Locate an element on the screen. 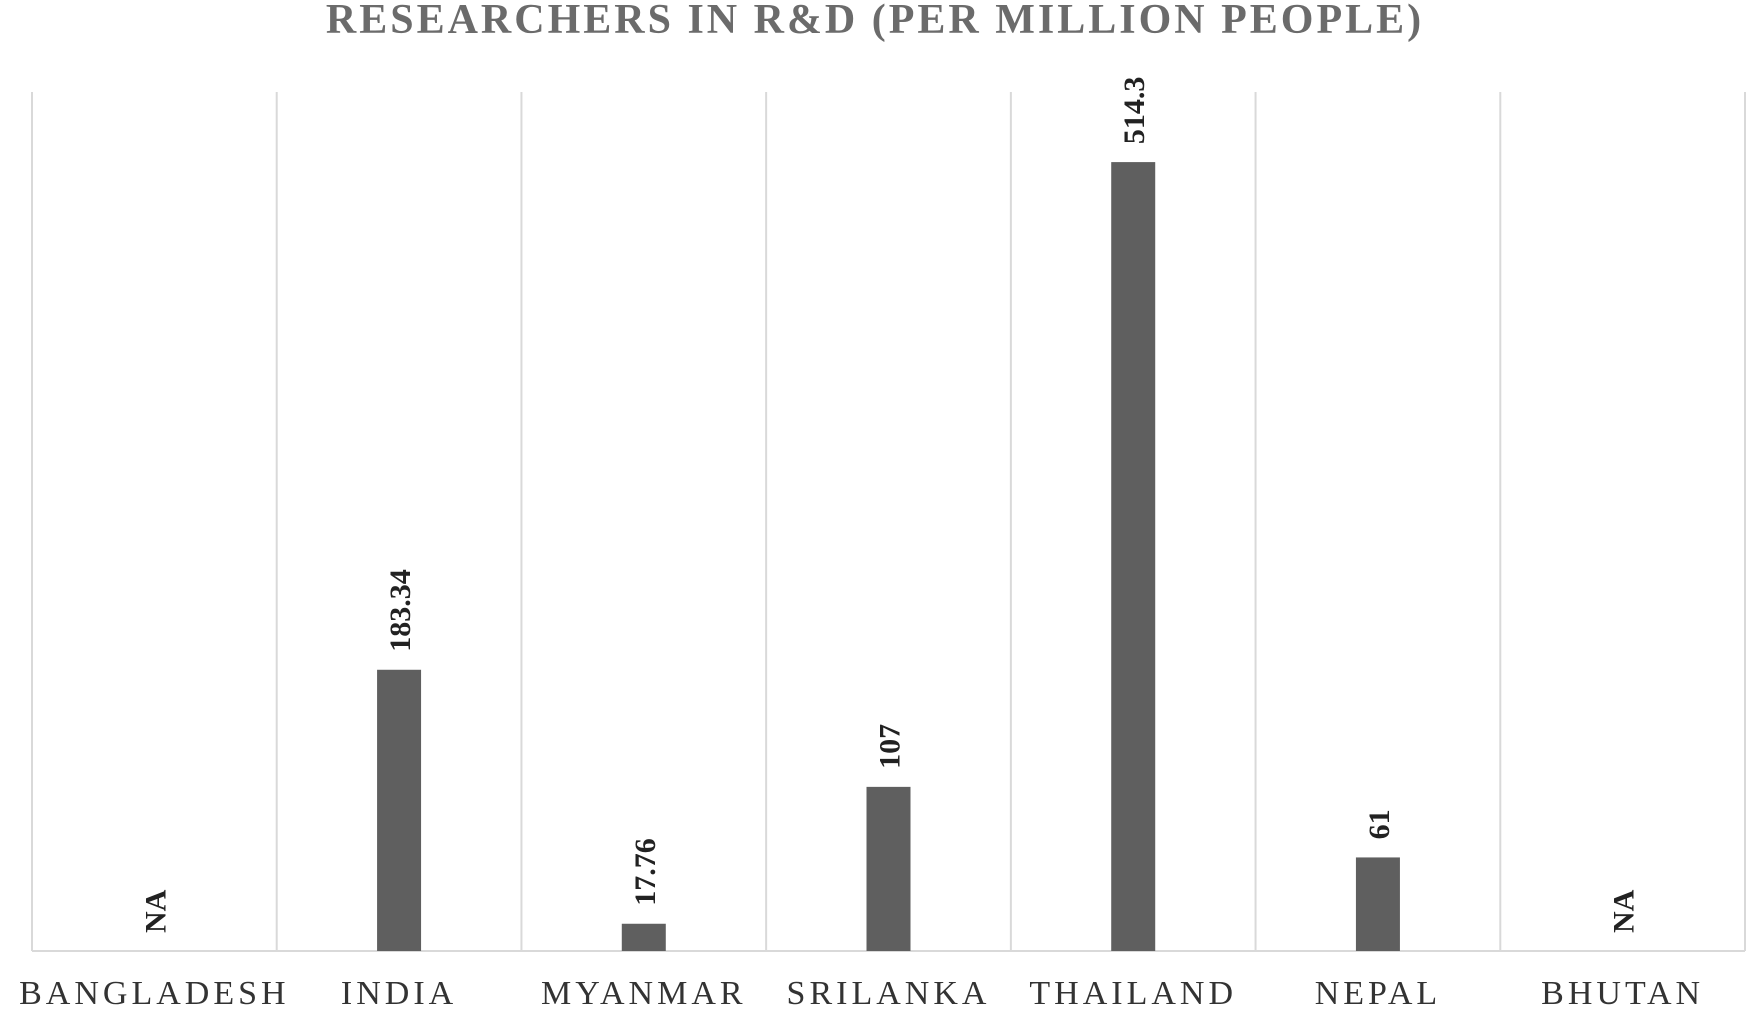 This screenshot has height=1009, width=1750. category-label-srilanka: SRILANKA is located at coordinates (889, 992).